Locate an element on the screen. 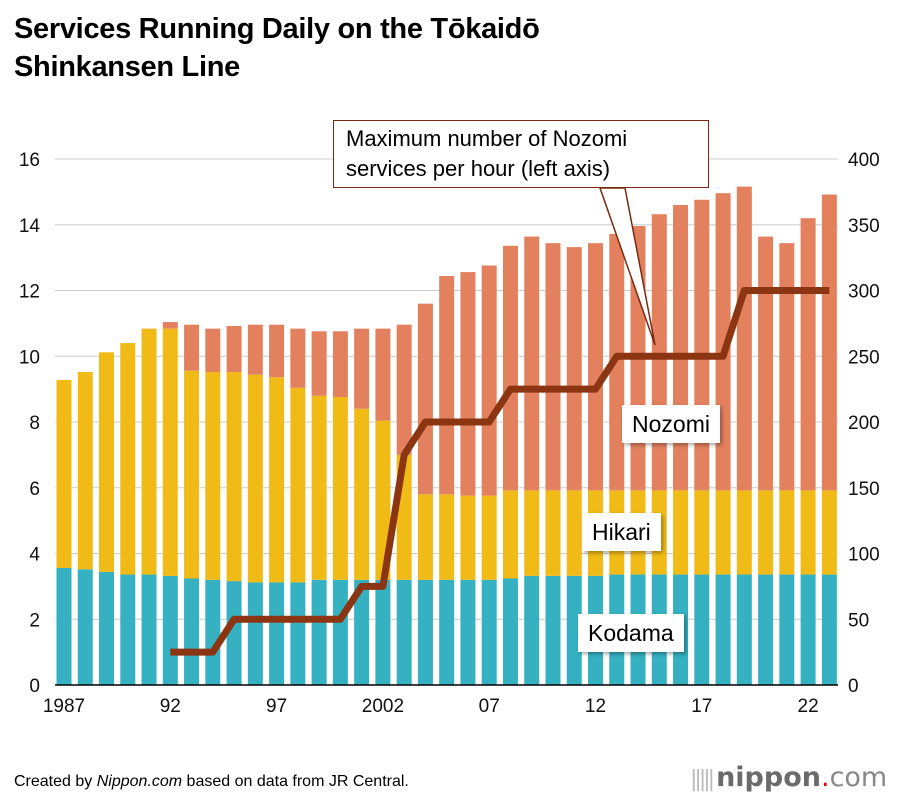 The height and width of the screenshot is (808, 909). bar-nozomi-1995 is located at coordinates (234, 349).